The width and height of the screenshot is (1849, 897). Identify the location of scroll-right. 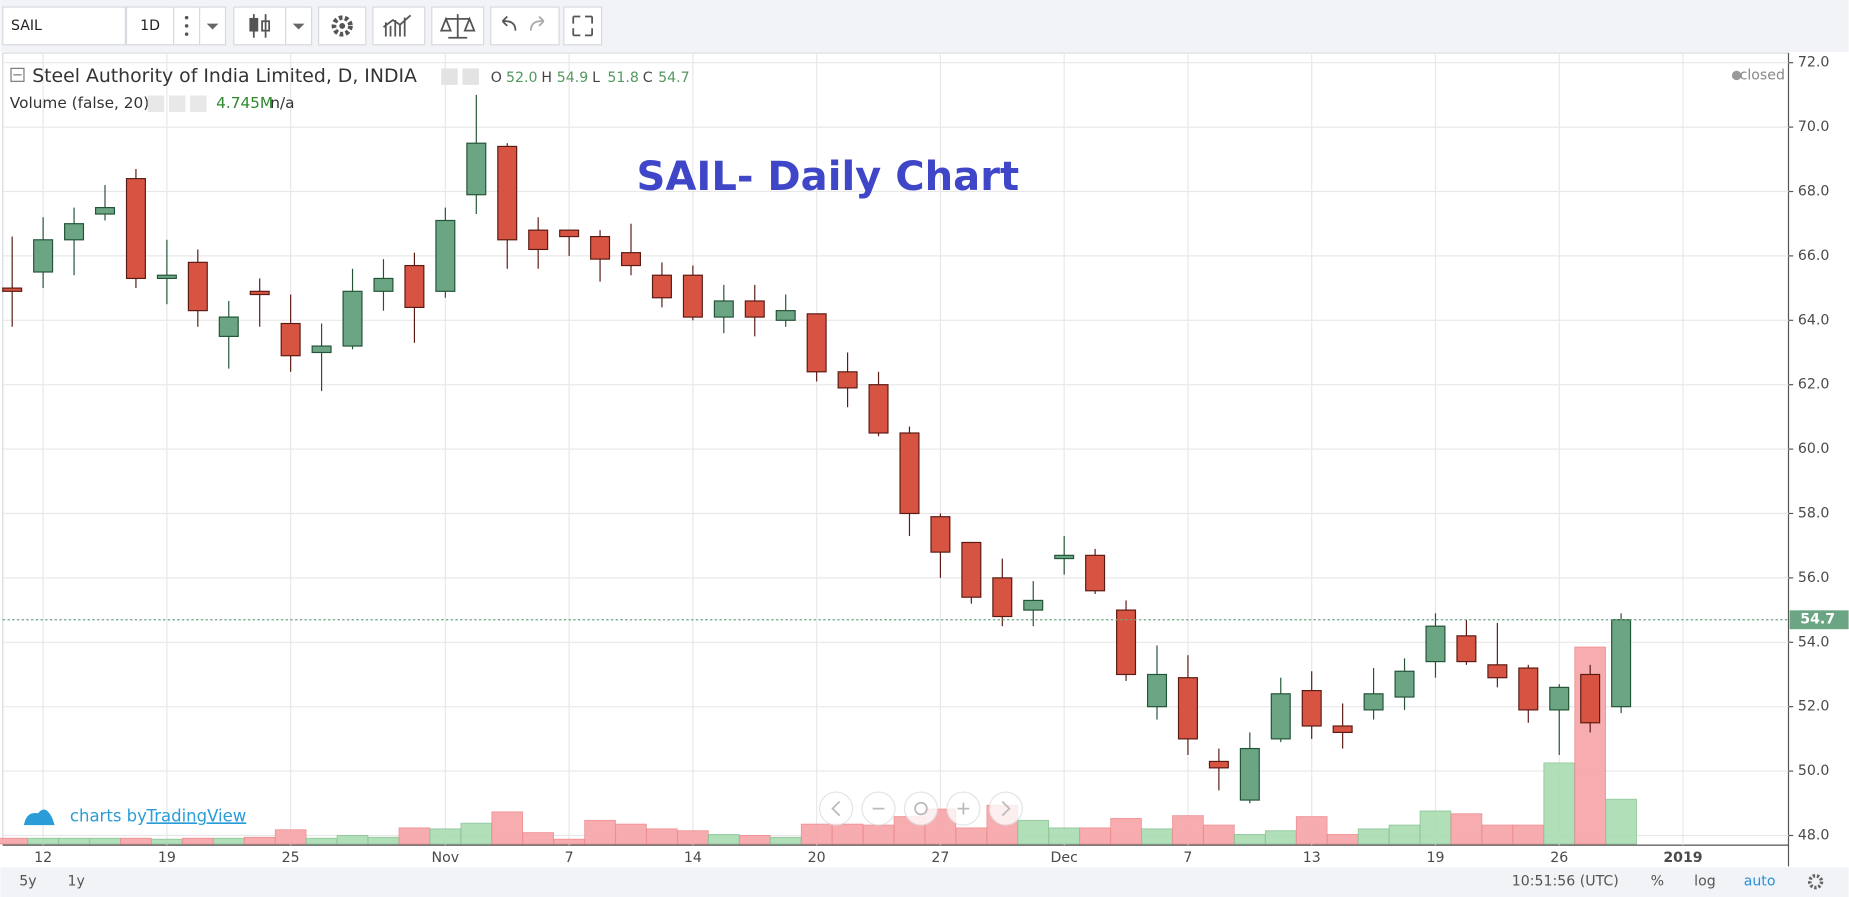
(1005, 808).